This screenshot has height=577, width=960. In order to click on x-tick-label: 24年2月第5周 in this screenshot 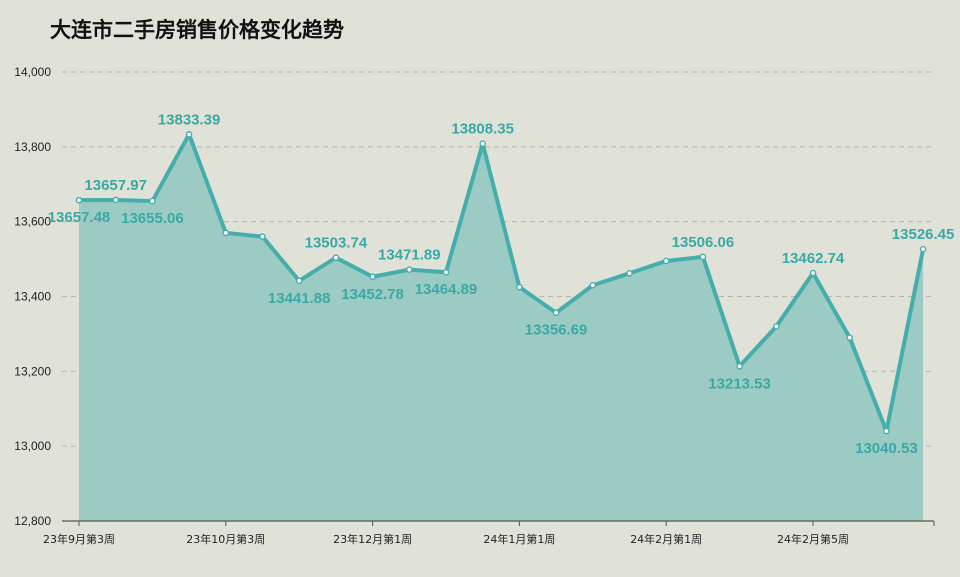, I will do `click(813, 539)`.